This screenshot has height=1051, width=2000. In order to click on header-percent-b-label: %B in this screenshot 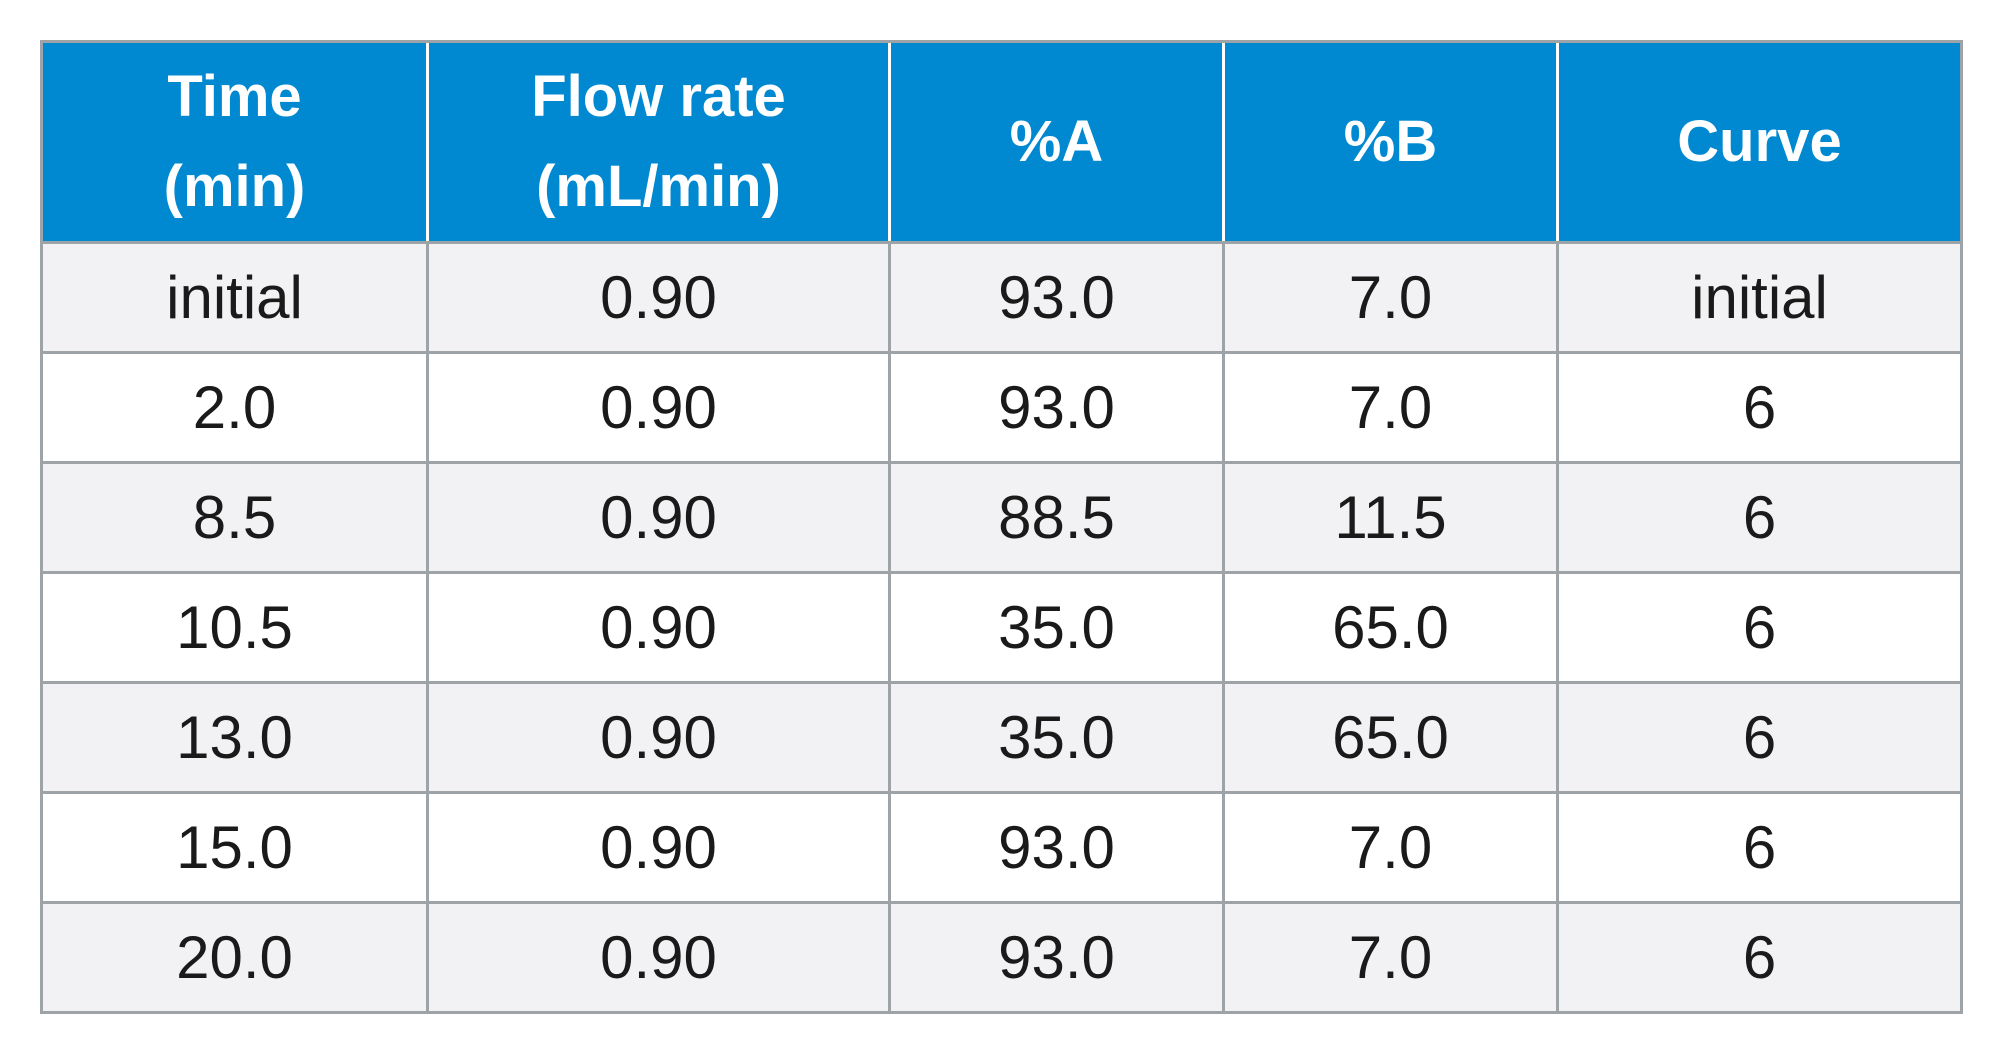, I will do `click(1390, 141)`.